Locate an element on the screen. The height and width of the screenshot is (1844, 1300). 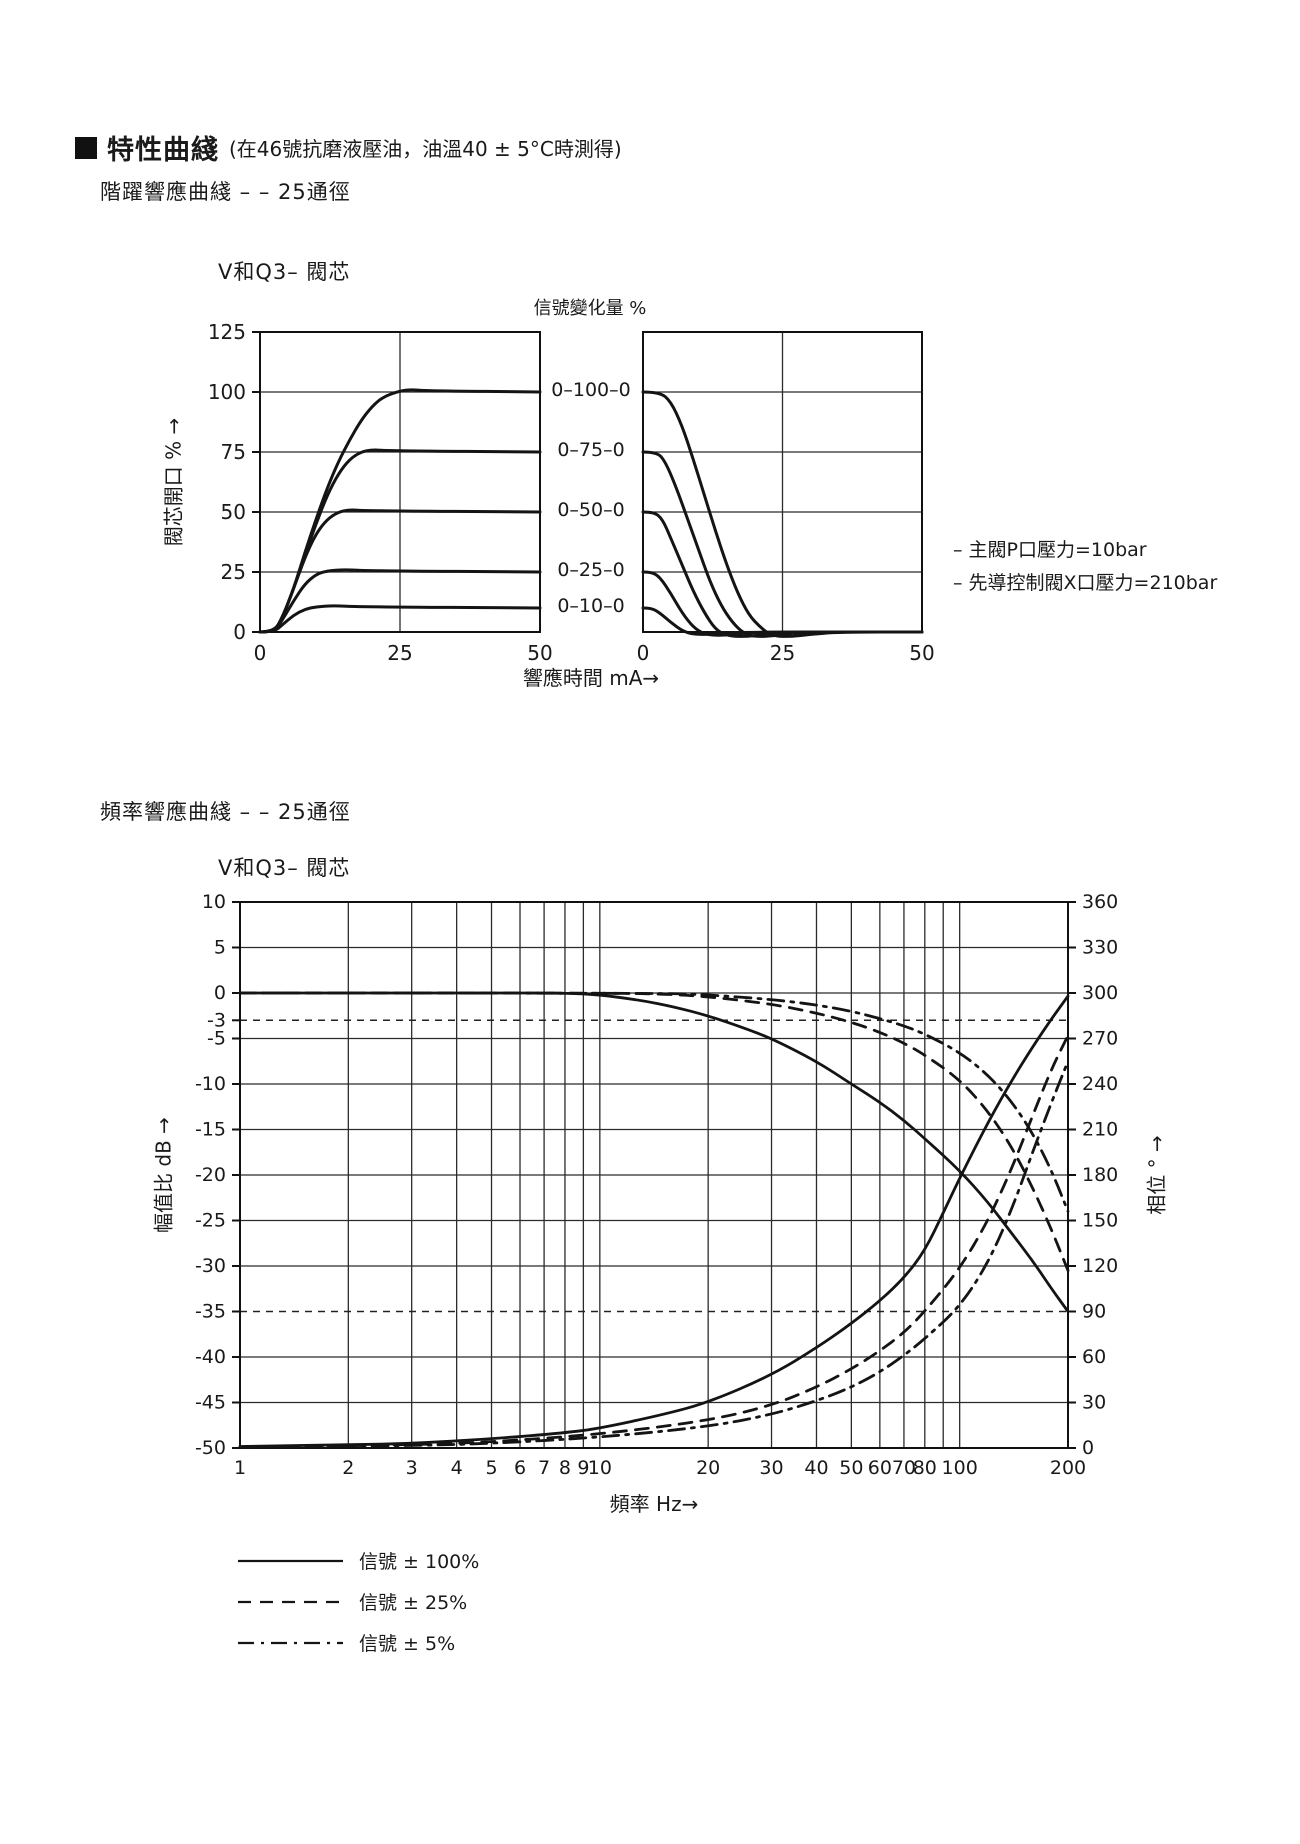
signal-column-header: 信號變化量 % is located at coordinates (590, 308).